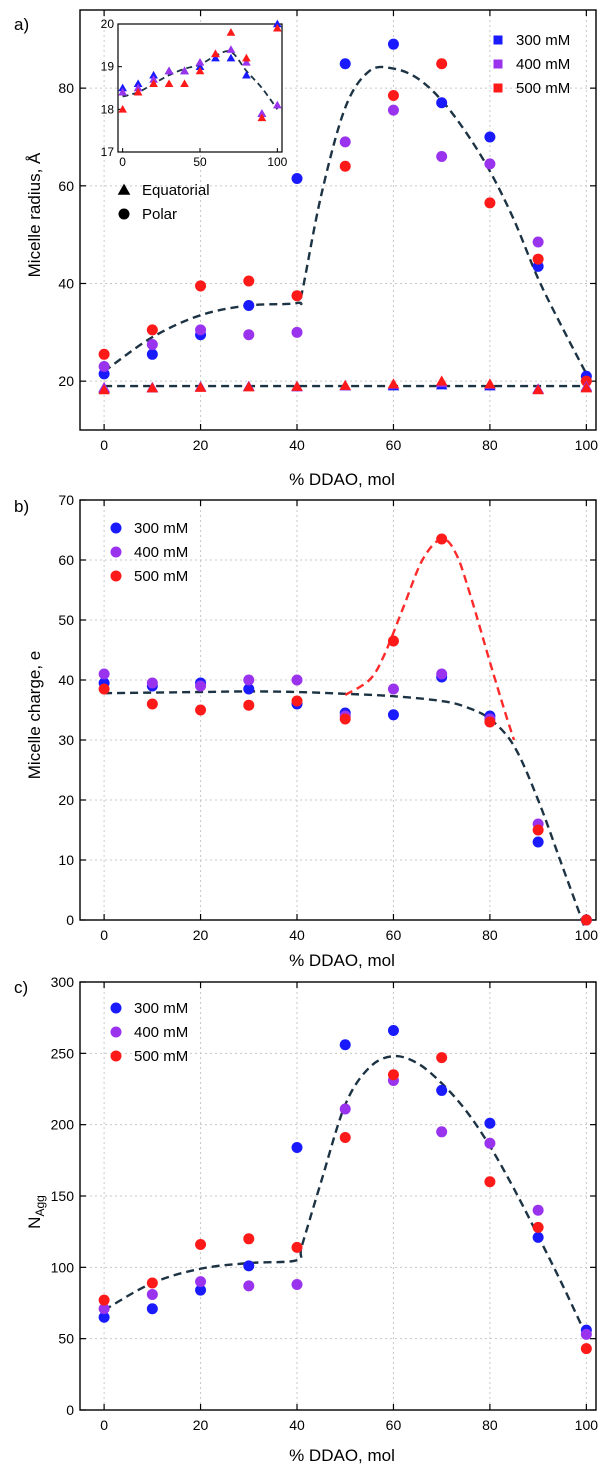 This screenshot has width=600, height=1471. I want to click on inset-series-500mm, so click(200, 72).